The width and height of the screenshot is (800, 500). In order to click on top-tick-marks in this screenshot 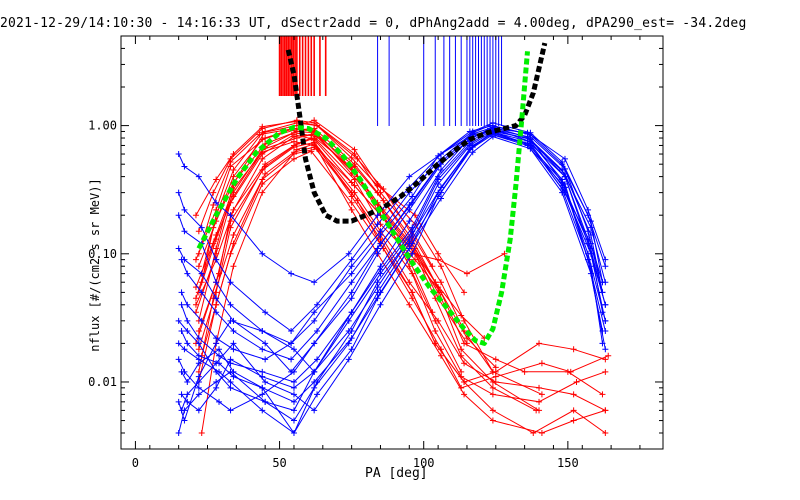, I will do `click(390, 81)`.